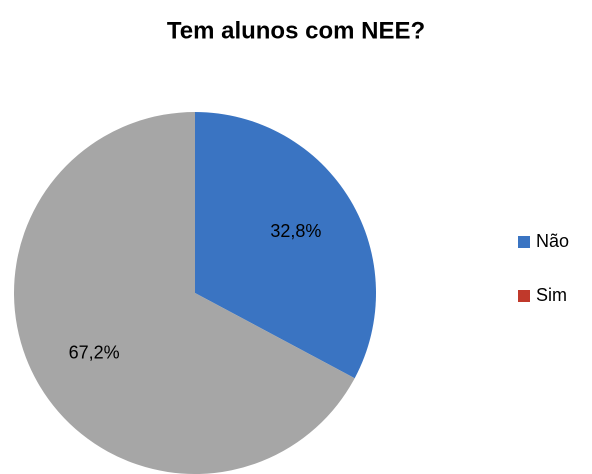 The height and width of the screenshot is (474, 592). What do you see at coordinates (295, 231) in the screenshot?
I see `data-label: 32,8%` at bounding box center [295, 231].